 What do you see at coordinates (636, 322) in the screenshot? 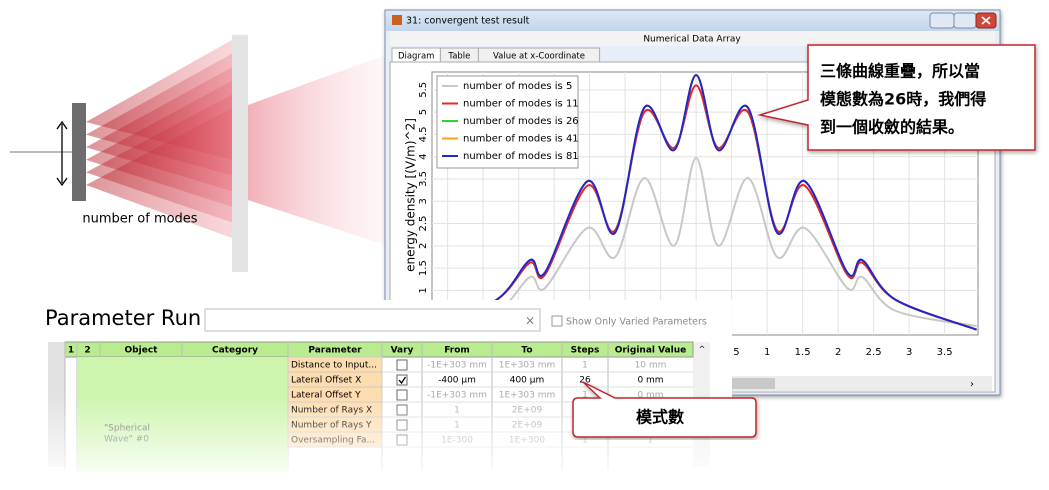
I see `filter-label: Show Only Varied Parameters` at bounding box center [636, 322].